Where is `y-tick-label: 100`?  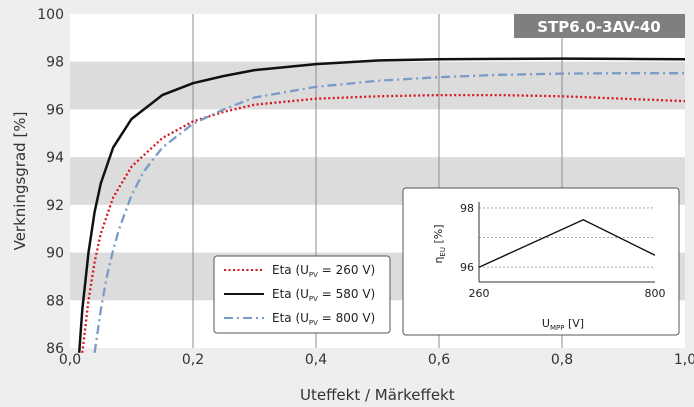
y-tick-label: 100 is located at coordinates (50, 15).